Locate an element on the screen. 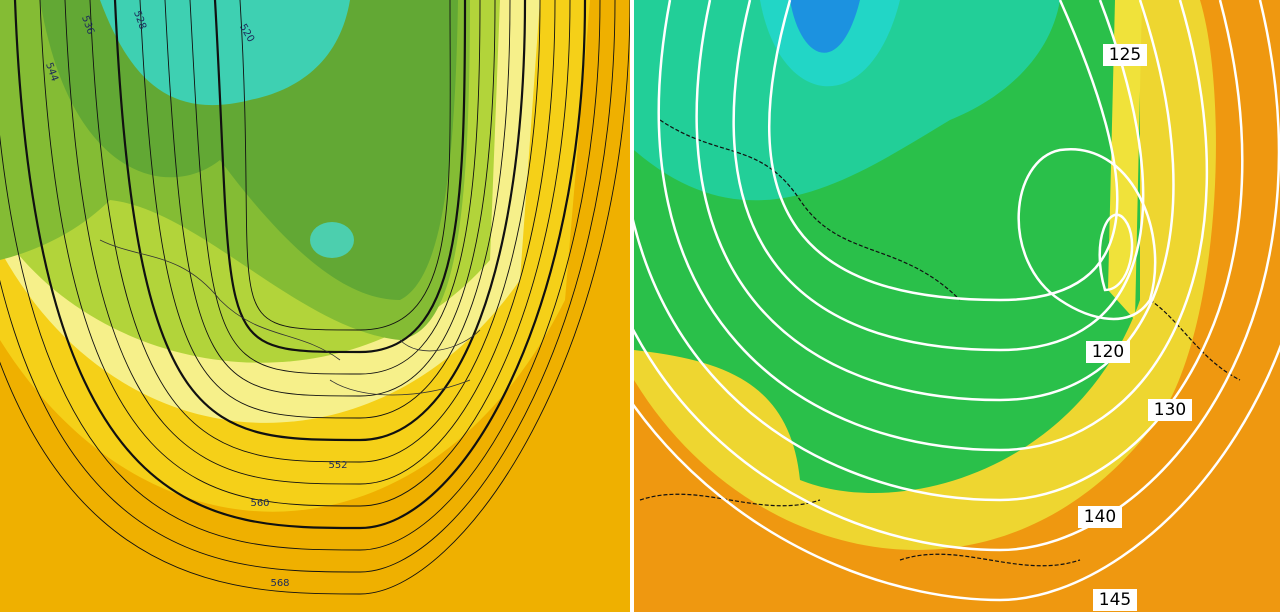 The height and width of the screenshot is (612, 1280). contour-label: 568 is located at coordinates (279, 583).